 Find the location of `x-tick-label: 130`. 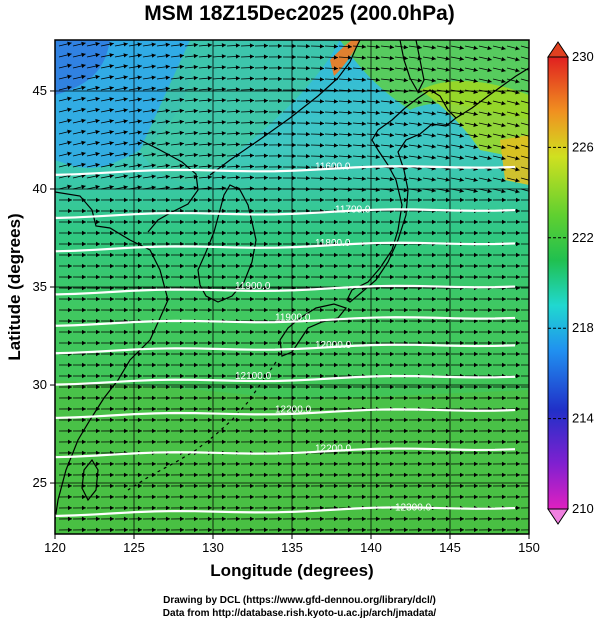

x-tick-label: 130 is located at coordinates (213, 547).